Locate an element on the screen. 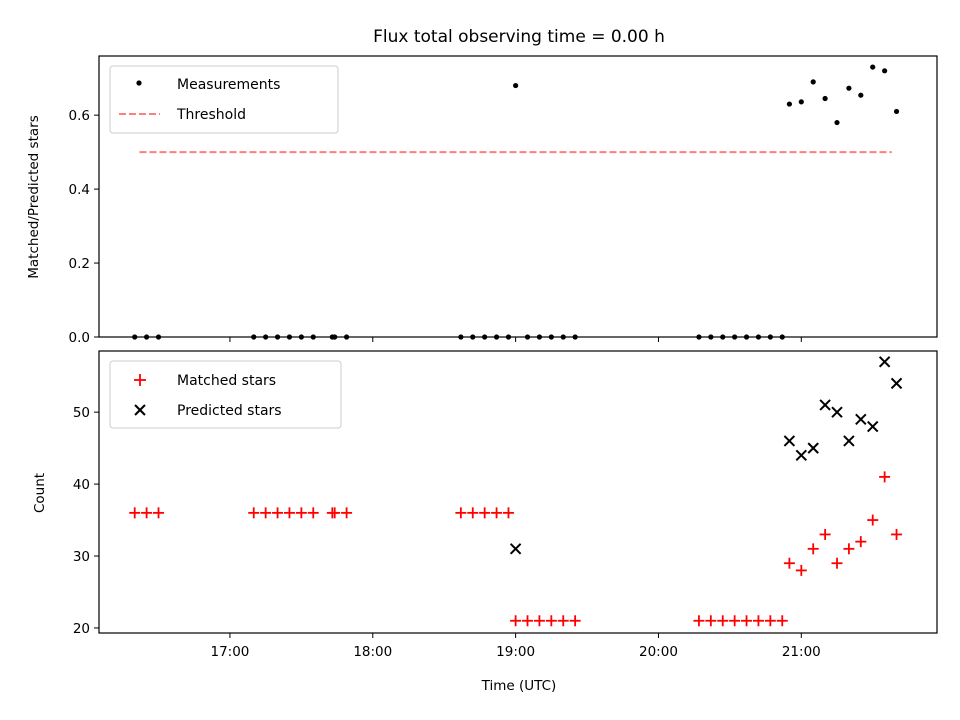  y-tick-label: 30 is located at coordinates (81, 557).